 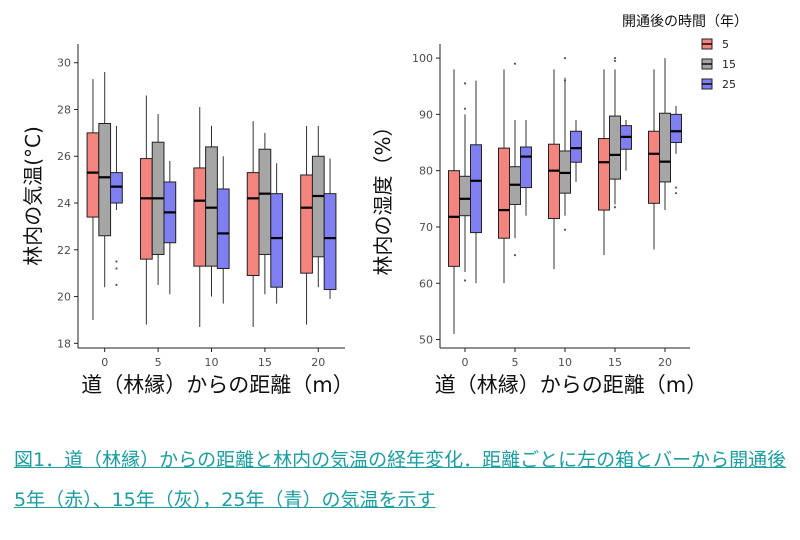 I want to click on legend-title: 開通後の時間（年）, so click(x=685, y=22).